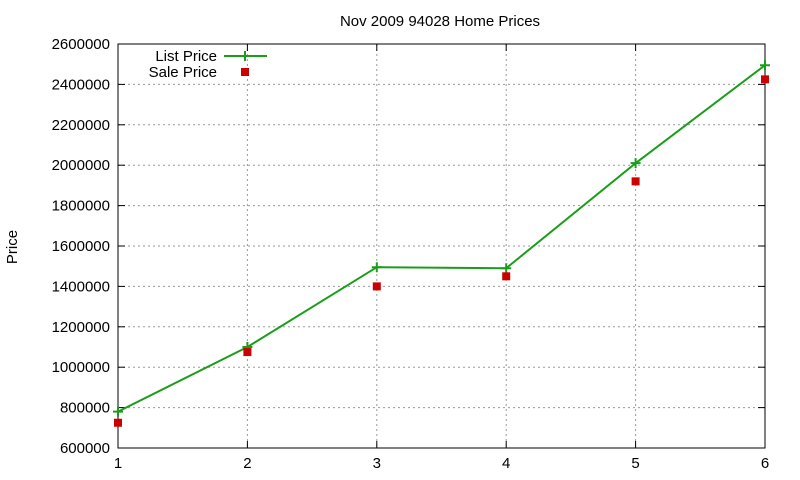  What do you see at coordinates (12, 247) in the screenshot?
I see `y-axis-label: Price` at bounding box center [12, 247].